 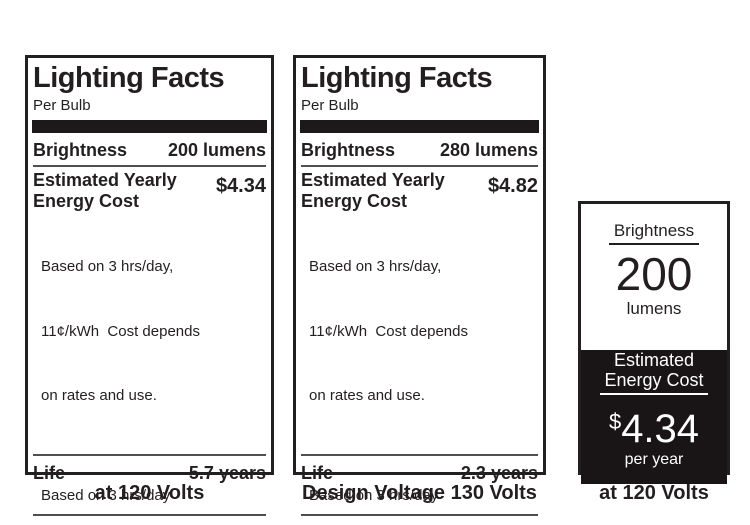 I want to click on life-value: 5.7 years, so click(x=227, y=472).